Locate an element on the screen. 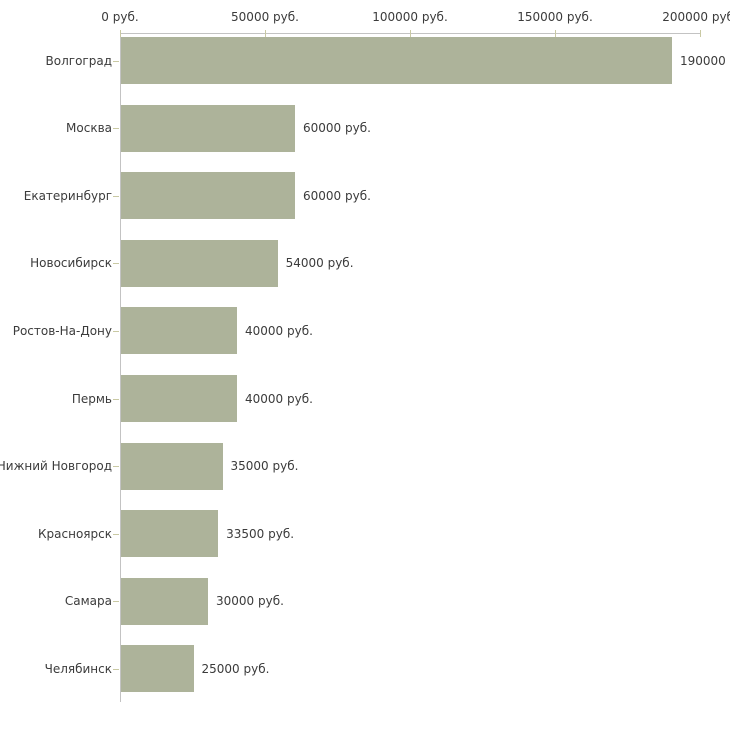  category-label: Москва is located at coordinates (89, 128).